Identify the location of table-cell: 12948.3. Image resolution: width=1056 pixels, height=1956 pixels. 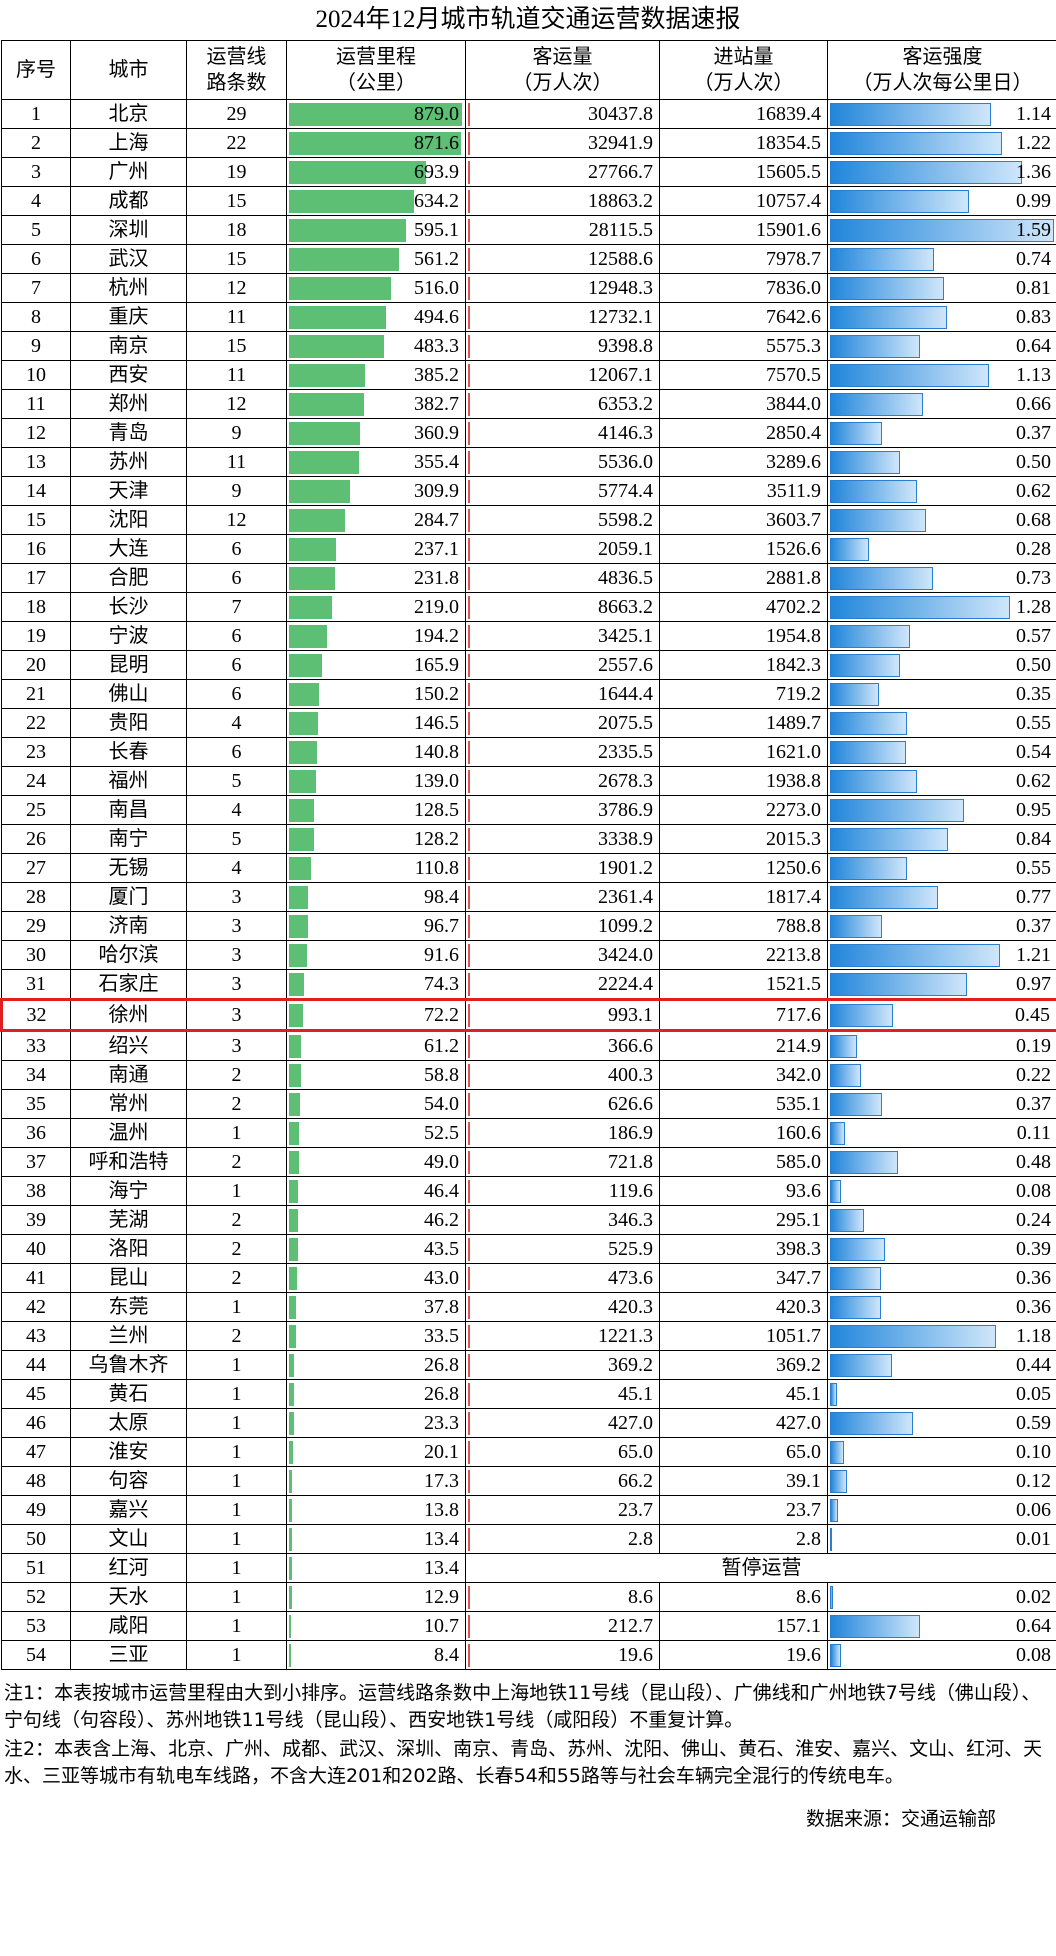
(562, 288).